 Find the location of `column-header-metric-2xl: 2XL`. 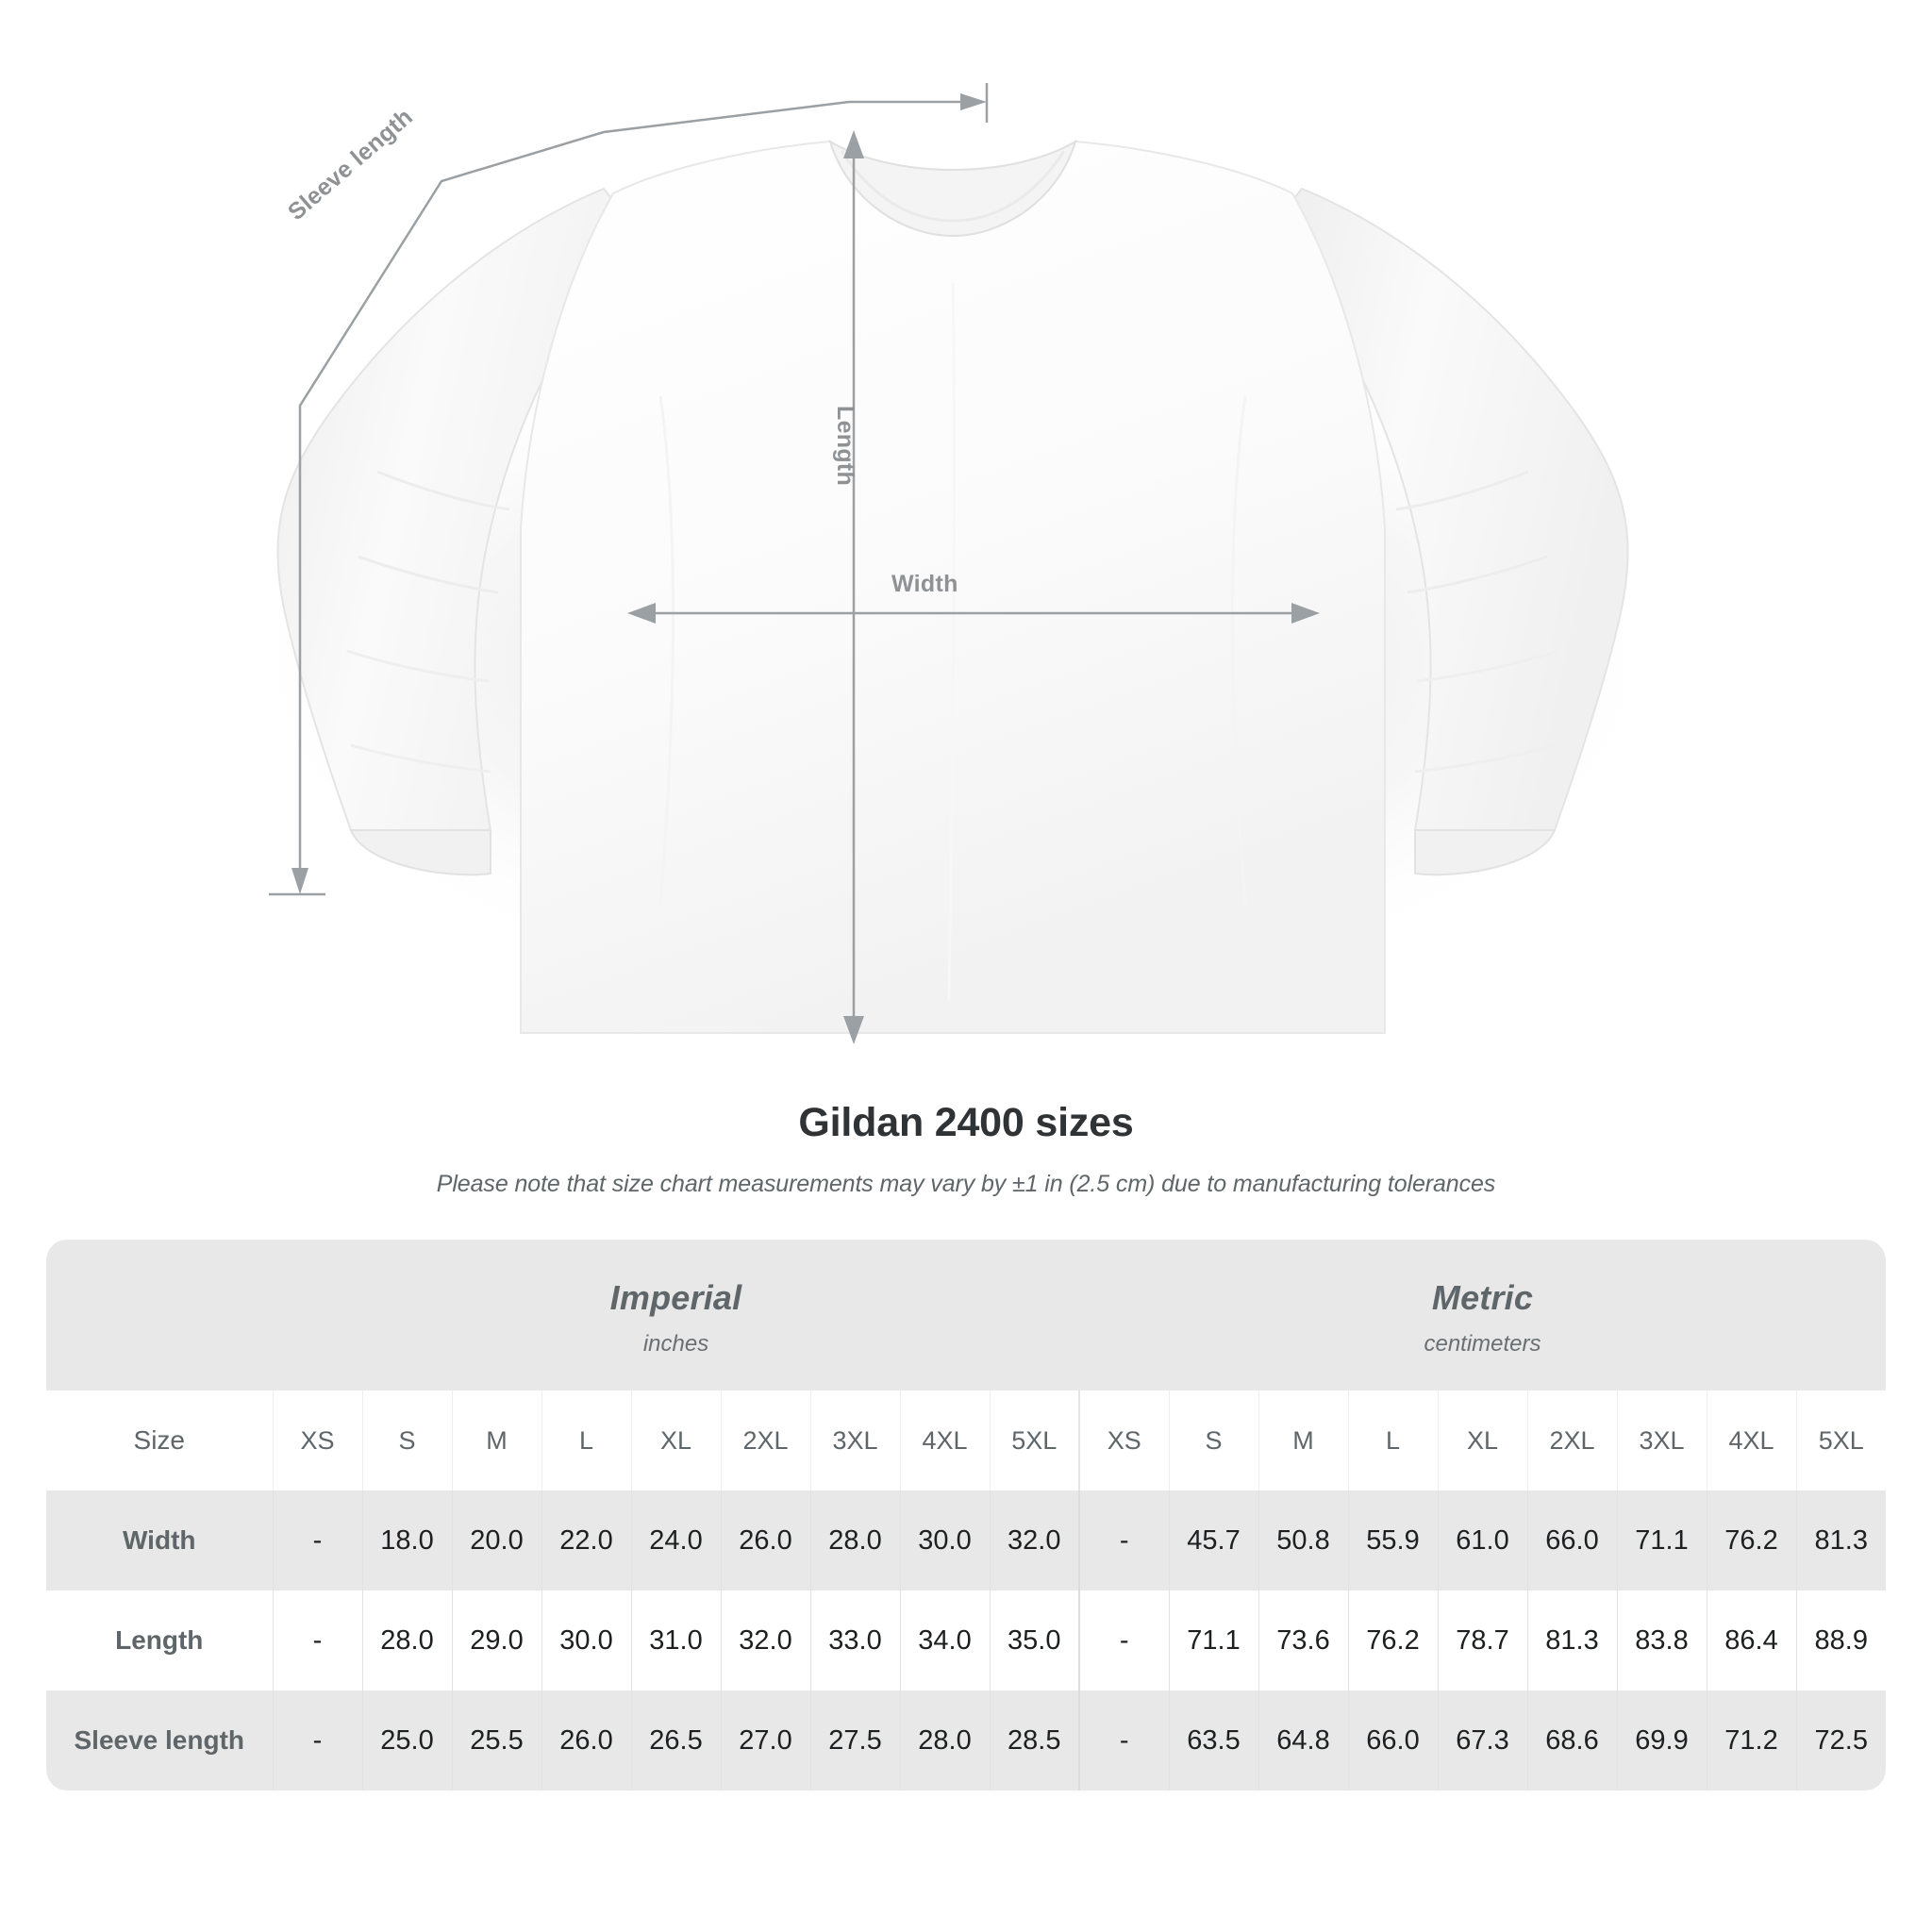

column-header-metric-2xl: 2XL is located at coordinates (1572, 1441).